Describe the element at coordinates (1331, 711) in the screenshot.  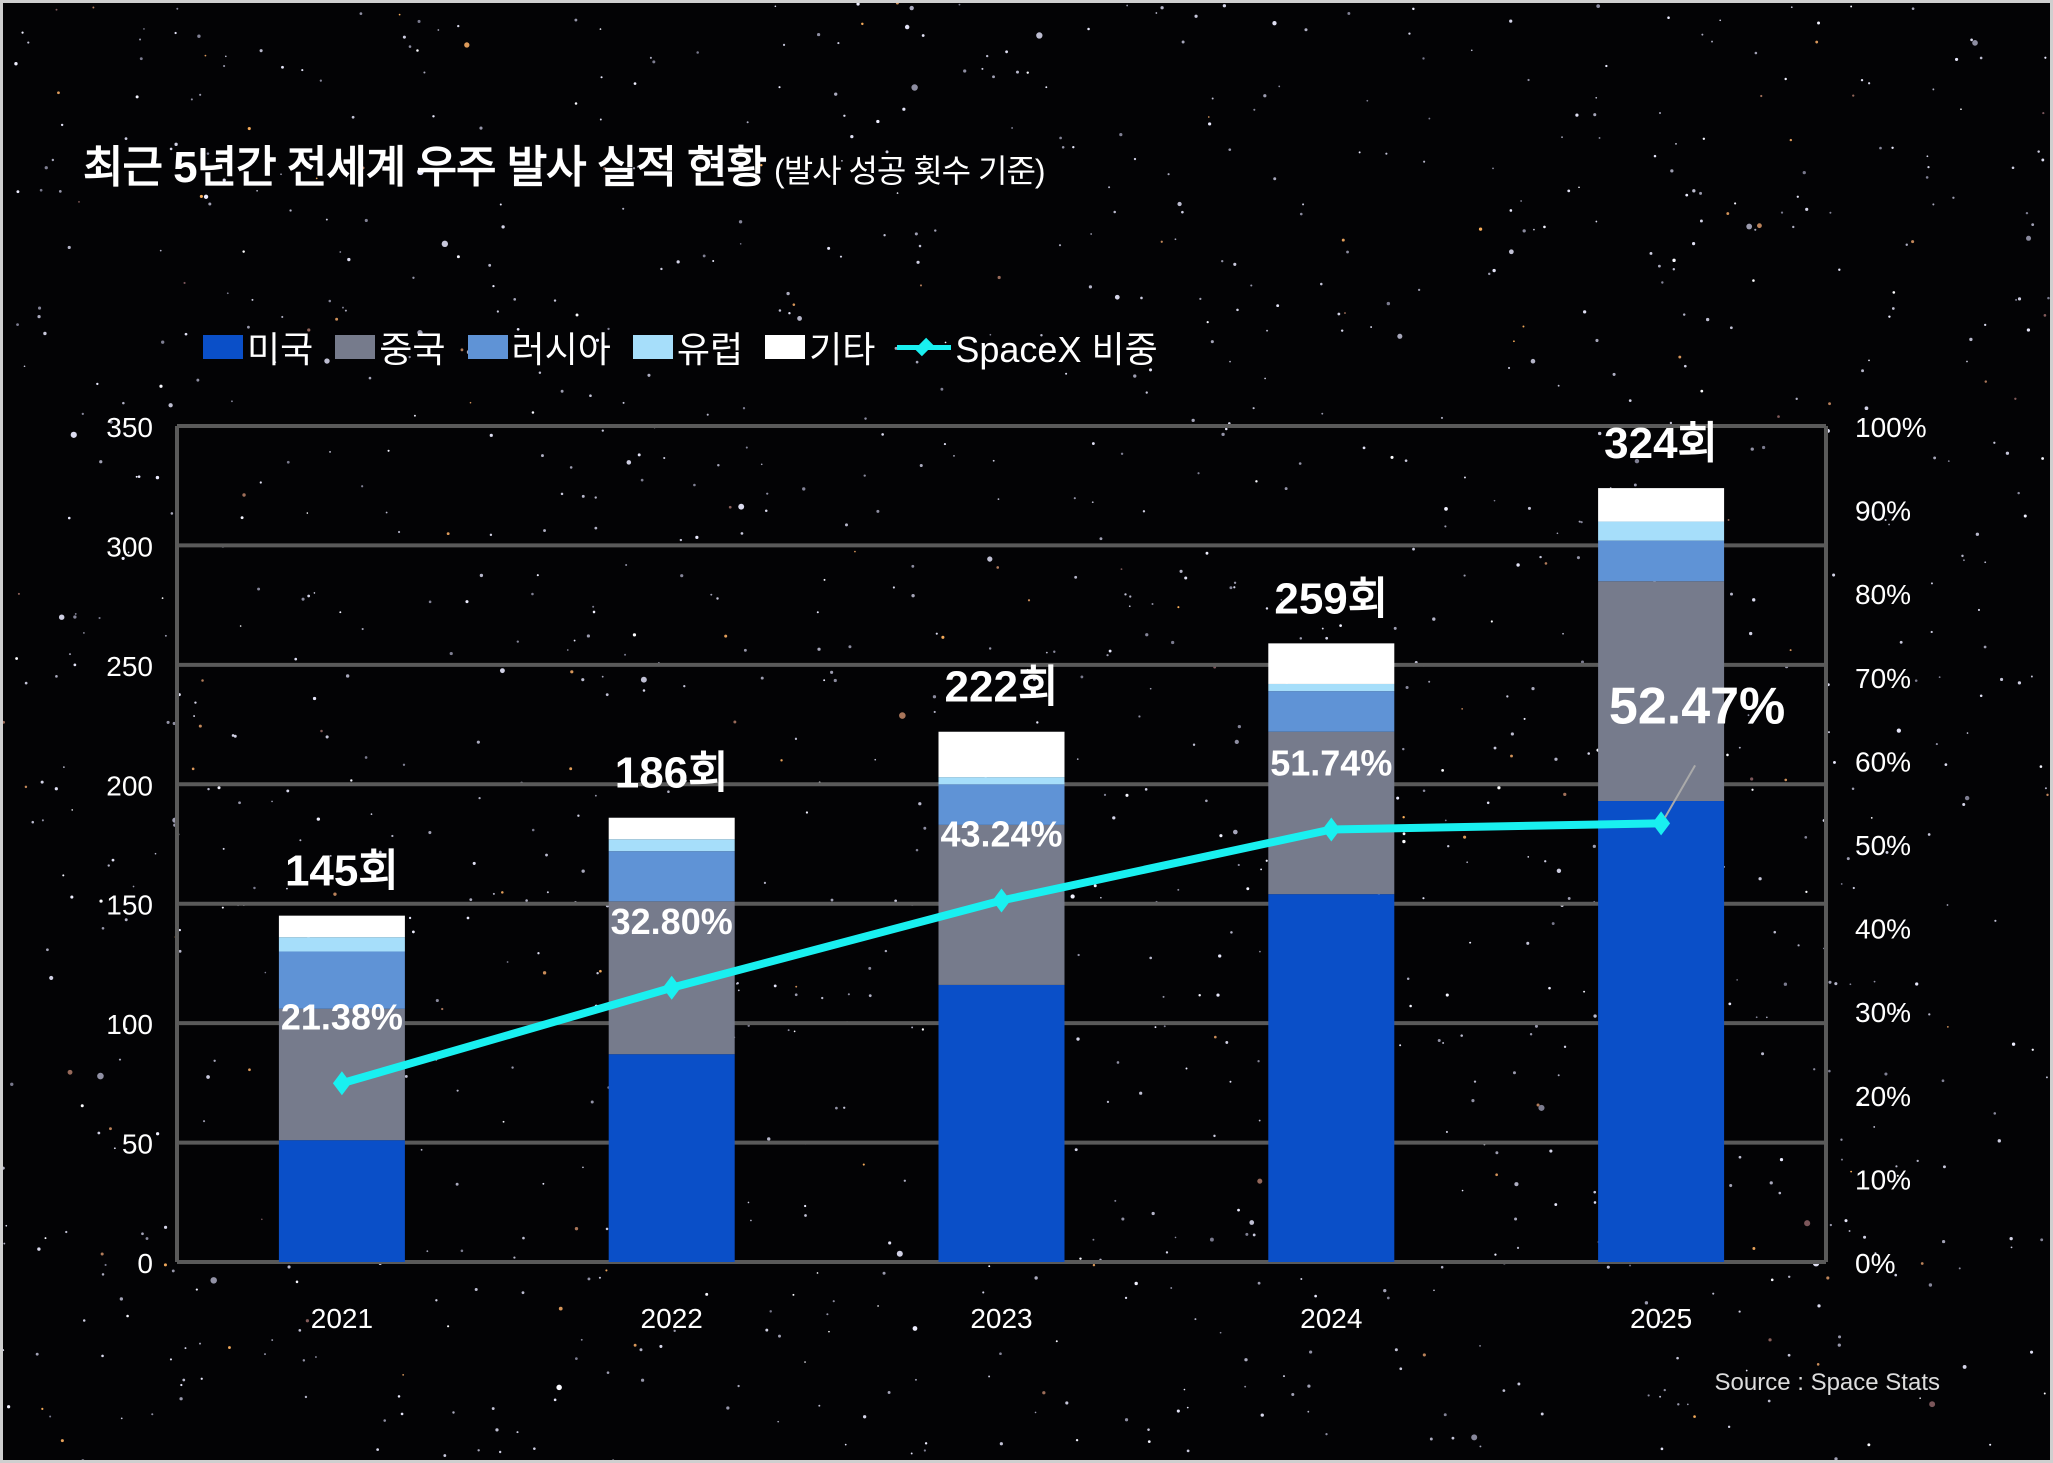
I see `bar-segment-러시아` at that location.